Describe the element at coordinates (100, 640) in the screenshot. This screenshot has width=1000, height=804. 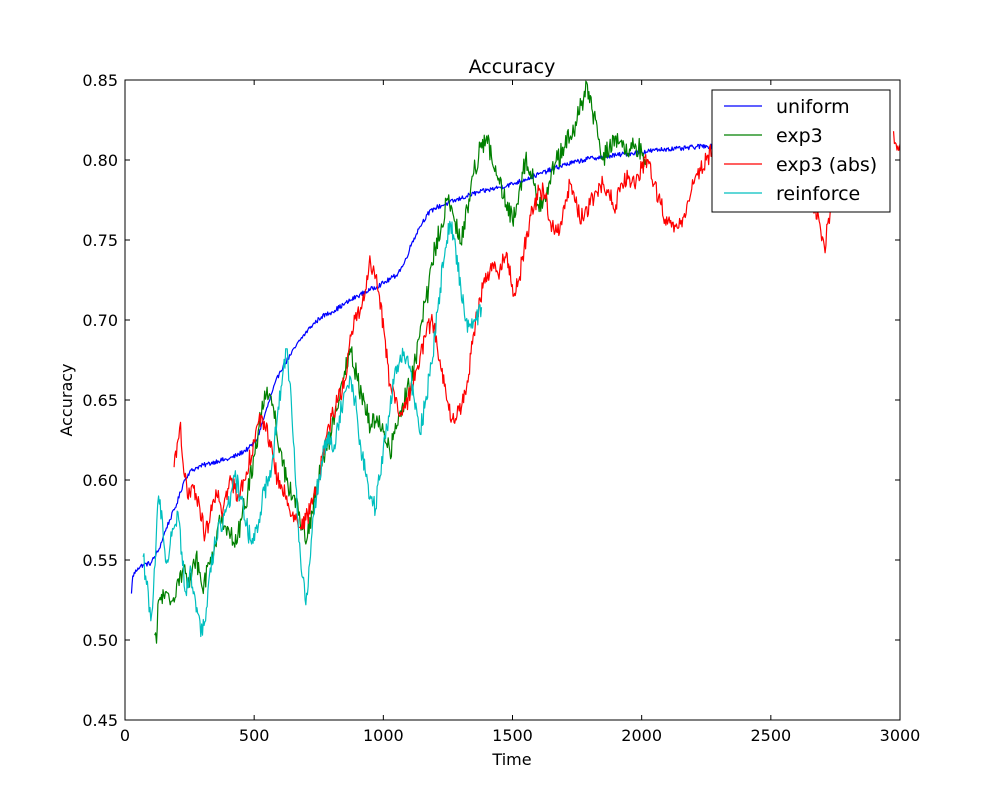
I see `y-tick-label: 0.50` at that location.